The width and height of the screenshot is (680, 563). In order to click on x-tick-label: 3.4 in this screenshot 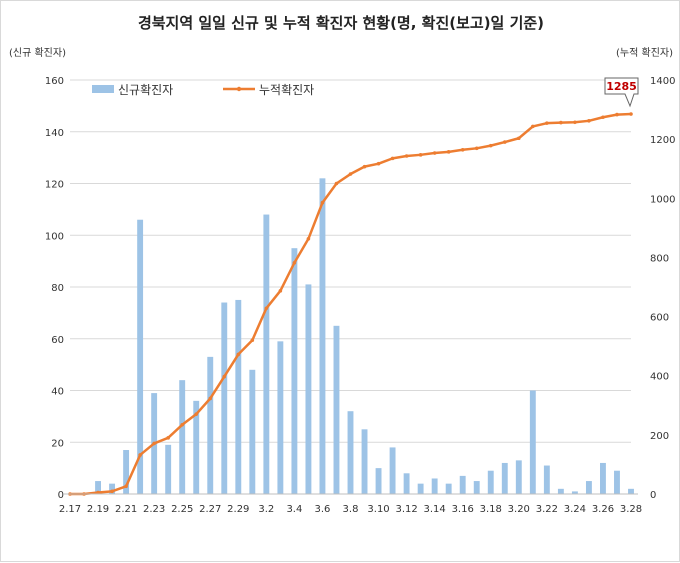, I will do `click(294, 509)`.